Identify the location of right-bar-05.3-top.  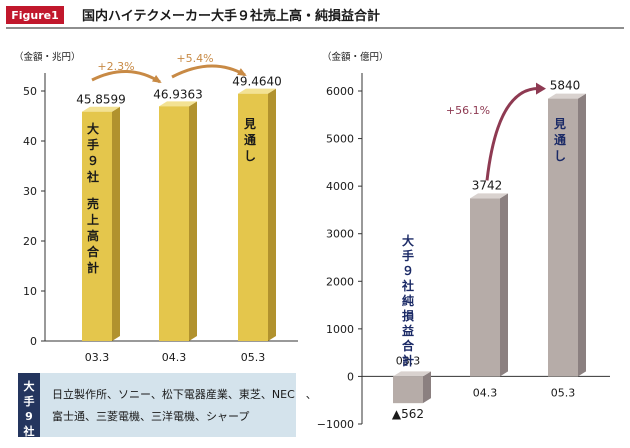
(567, 96).